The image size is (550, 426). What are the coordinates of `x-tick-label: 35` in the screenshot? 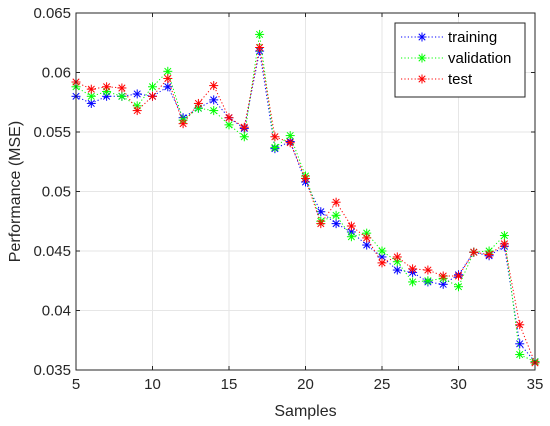 It's located at (535, 384).